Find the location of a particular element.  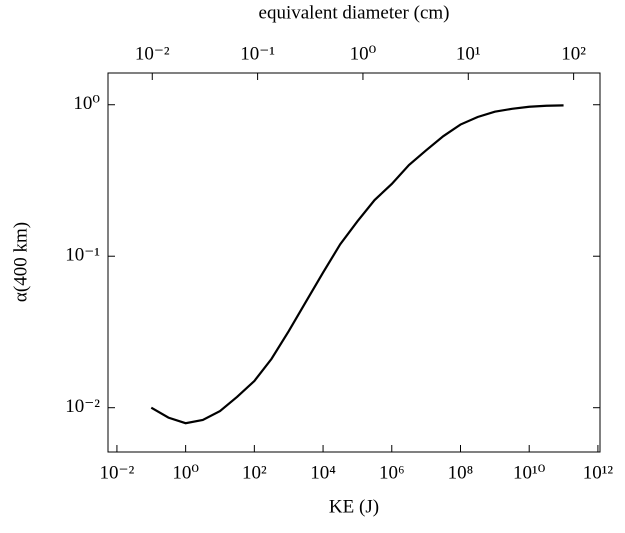

y-axis-title: α(400 km) is located at coordinates (20, 262).